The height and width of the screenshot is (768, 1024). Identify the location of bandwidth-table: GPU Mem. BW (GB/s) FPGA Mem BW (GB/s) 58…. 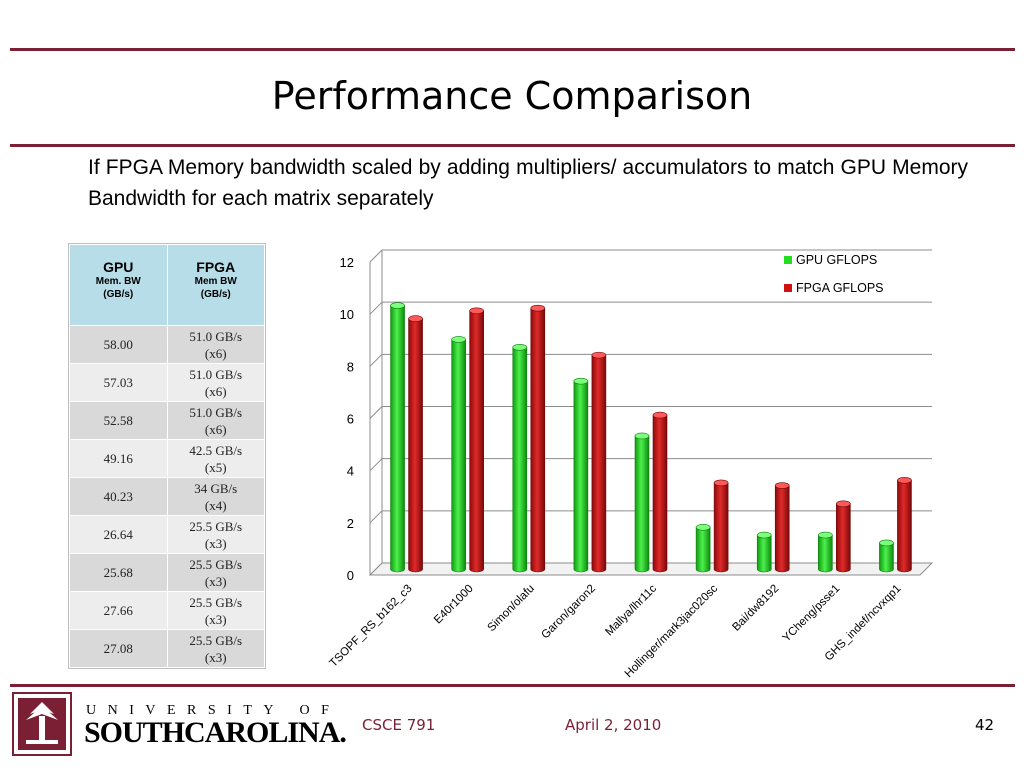
(167, 456).